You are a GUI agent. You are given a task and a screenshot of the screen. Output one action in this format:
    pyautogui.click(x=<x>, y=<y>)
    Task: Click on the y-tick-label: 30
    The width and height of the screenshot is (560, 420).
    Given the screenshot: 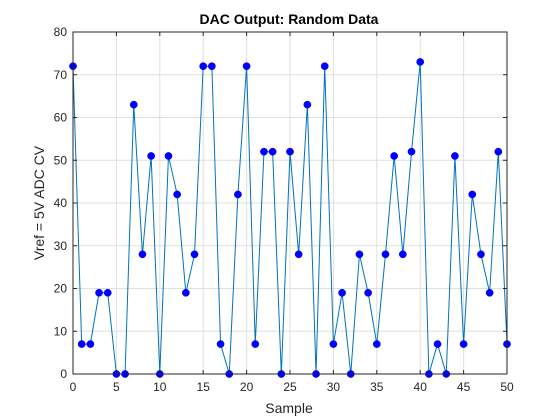 What is the action you would take?
    pyautogui.click(x=61, y=246)
    